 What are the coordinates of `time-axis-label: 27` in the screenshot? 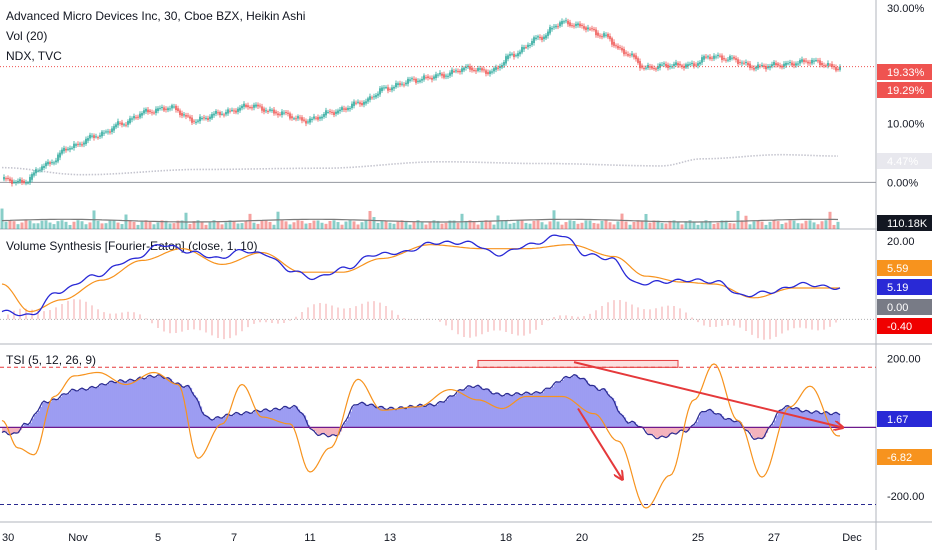 It's located at (774, 538).